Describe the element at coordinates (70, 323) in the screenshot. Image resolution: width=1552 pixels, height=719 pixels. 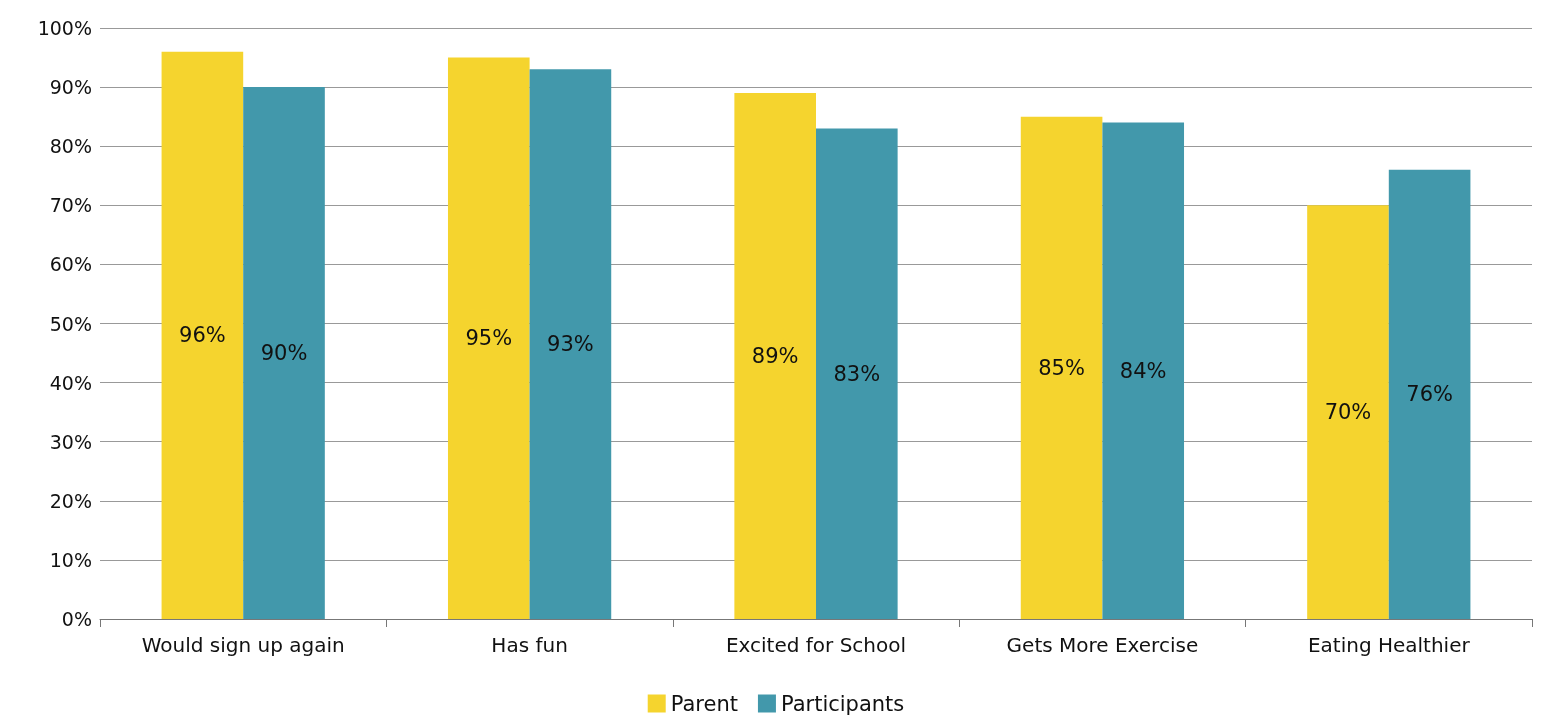
I see `y-tick-label: 50%` at that location.